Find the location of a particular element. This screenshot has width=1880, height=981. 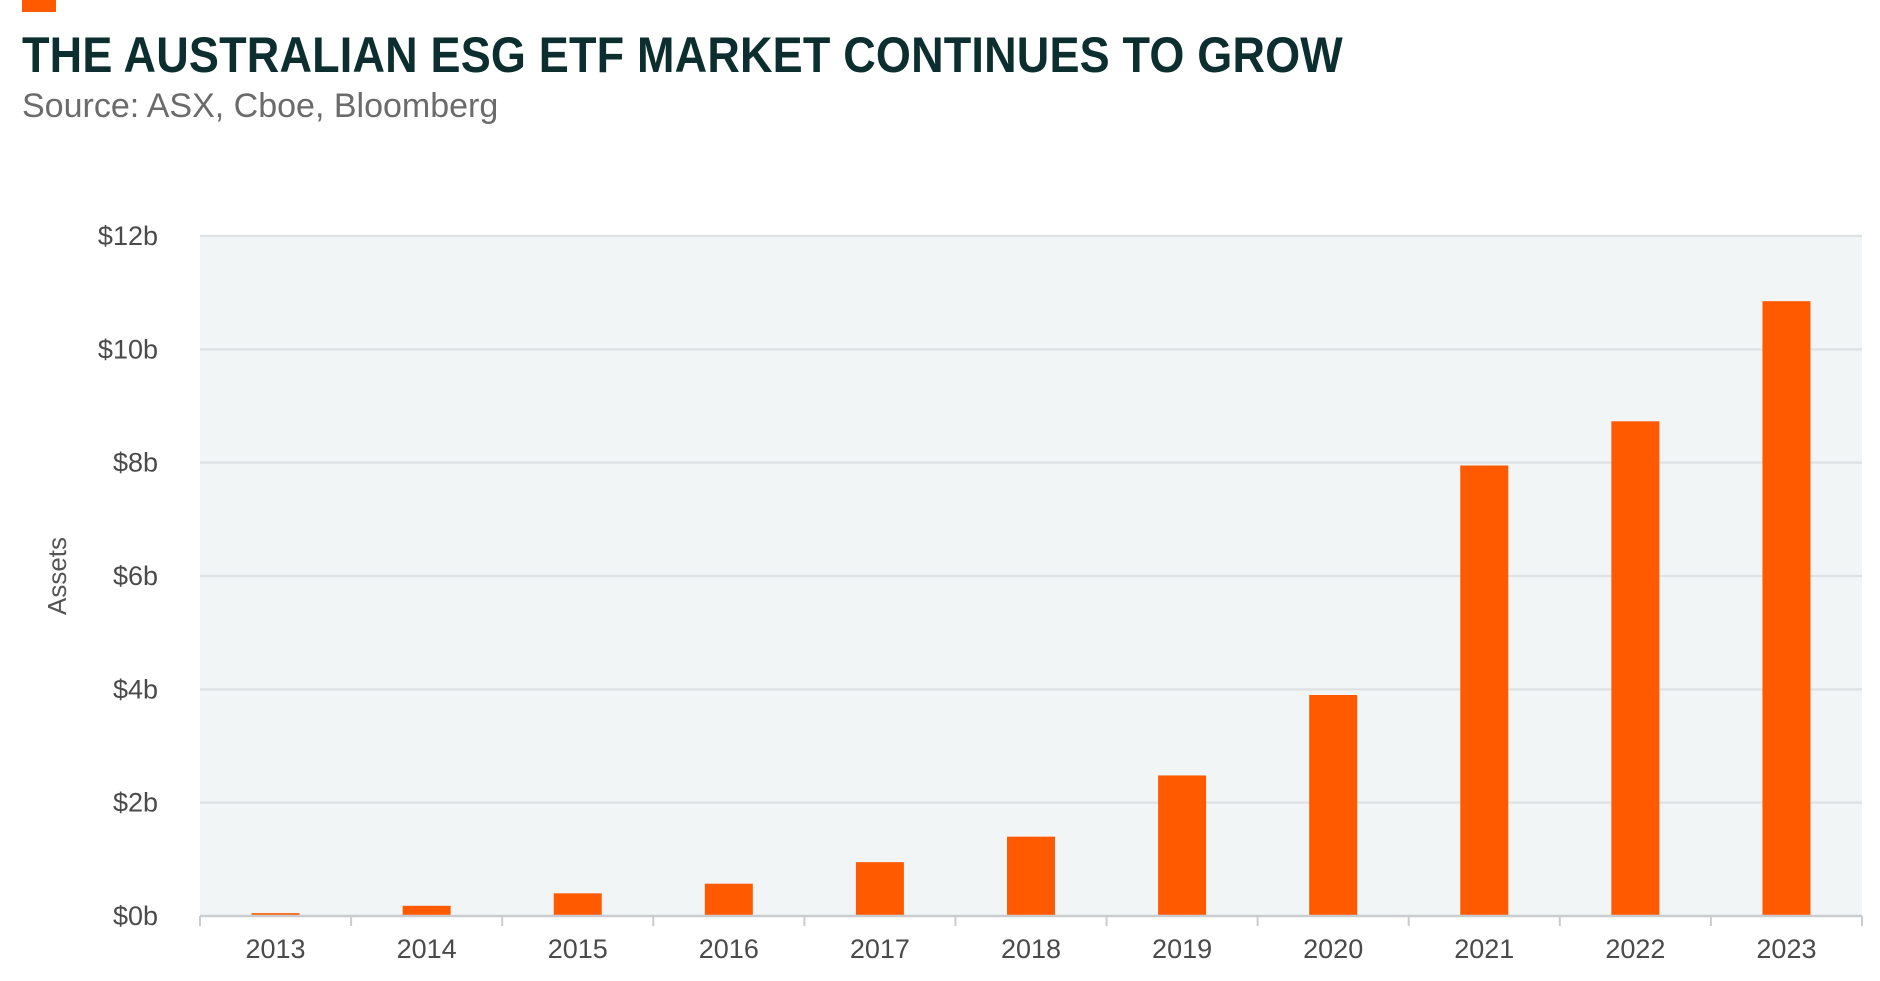

x-tick-label: 2017 is located at coordinates (880, 949).